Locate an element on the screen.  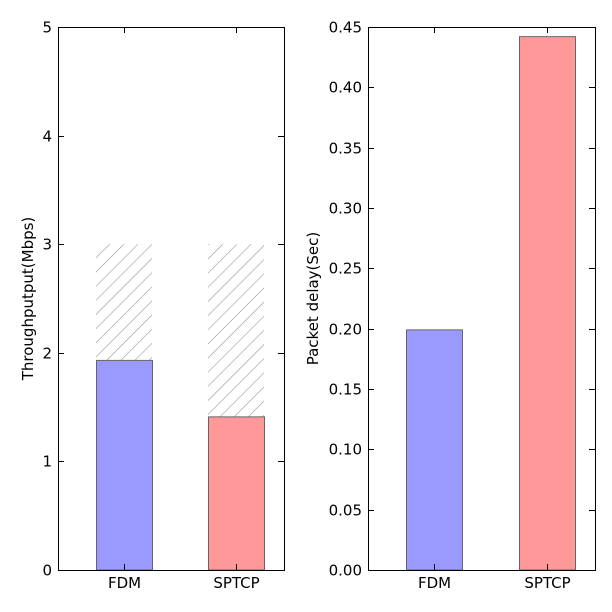
delay-ytick-label: 0.20 is located at coordinates (345, 330).